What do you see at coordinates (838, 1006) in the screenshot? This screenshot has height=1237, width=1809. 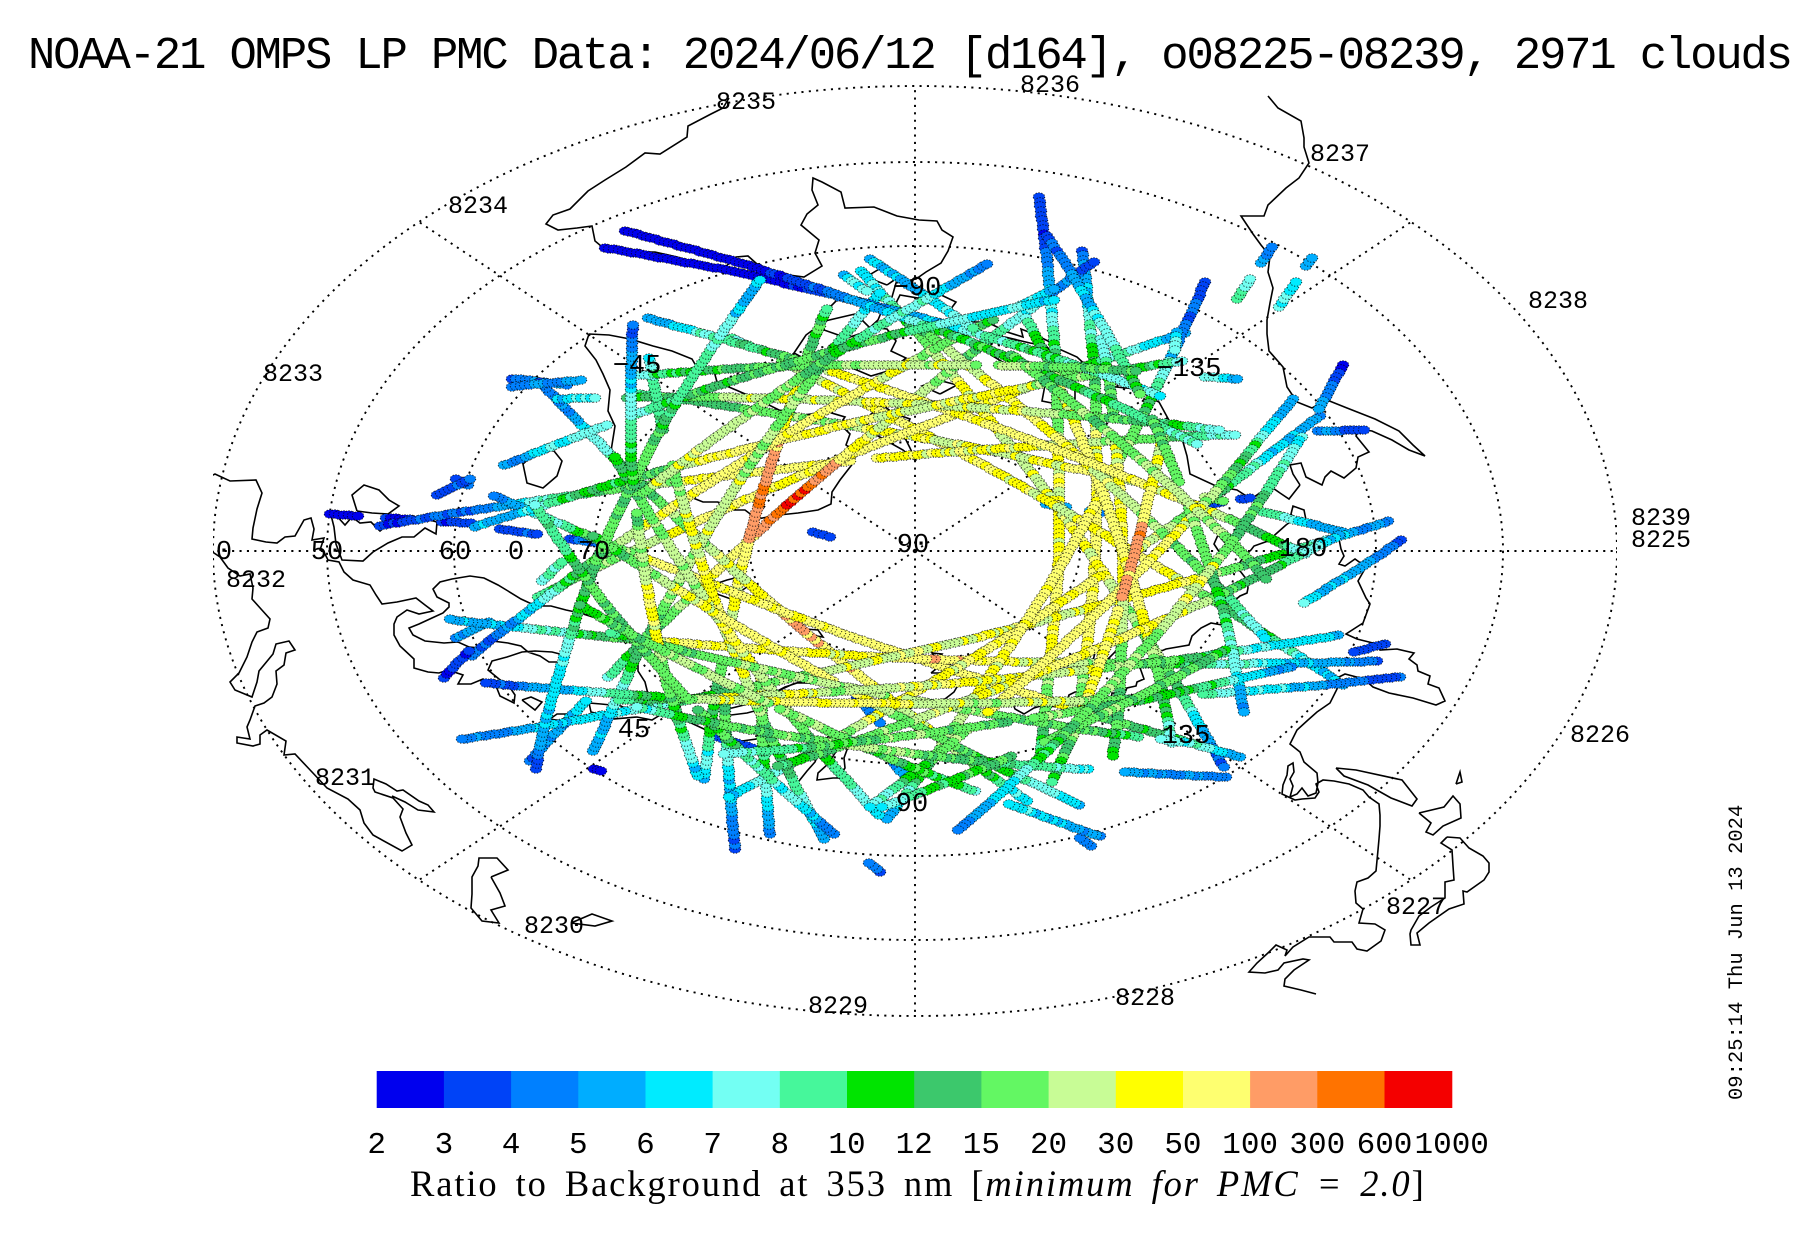 I see `svg-text: 8229` at bounding box center [838, 1006].